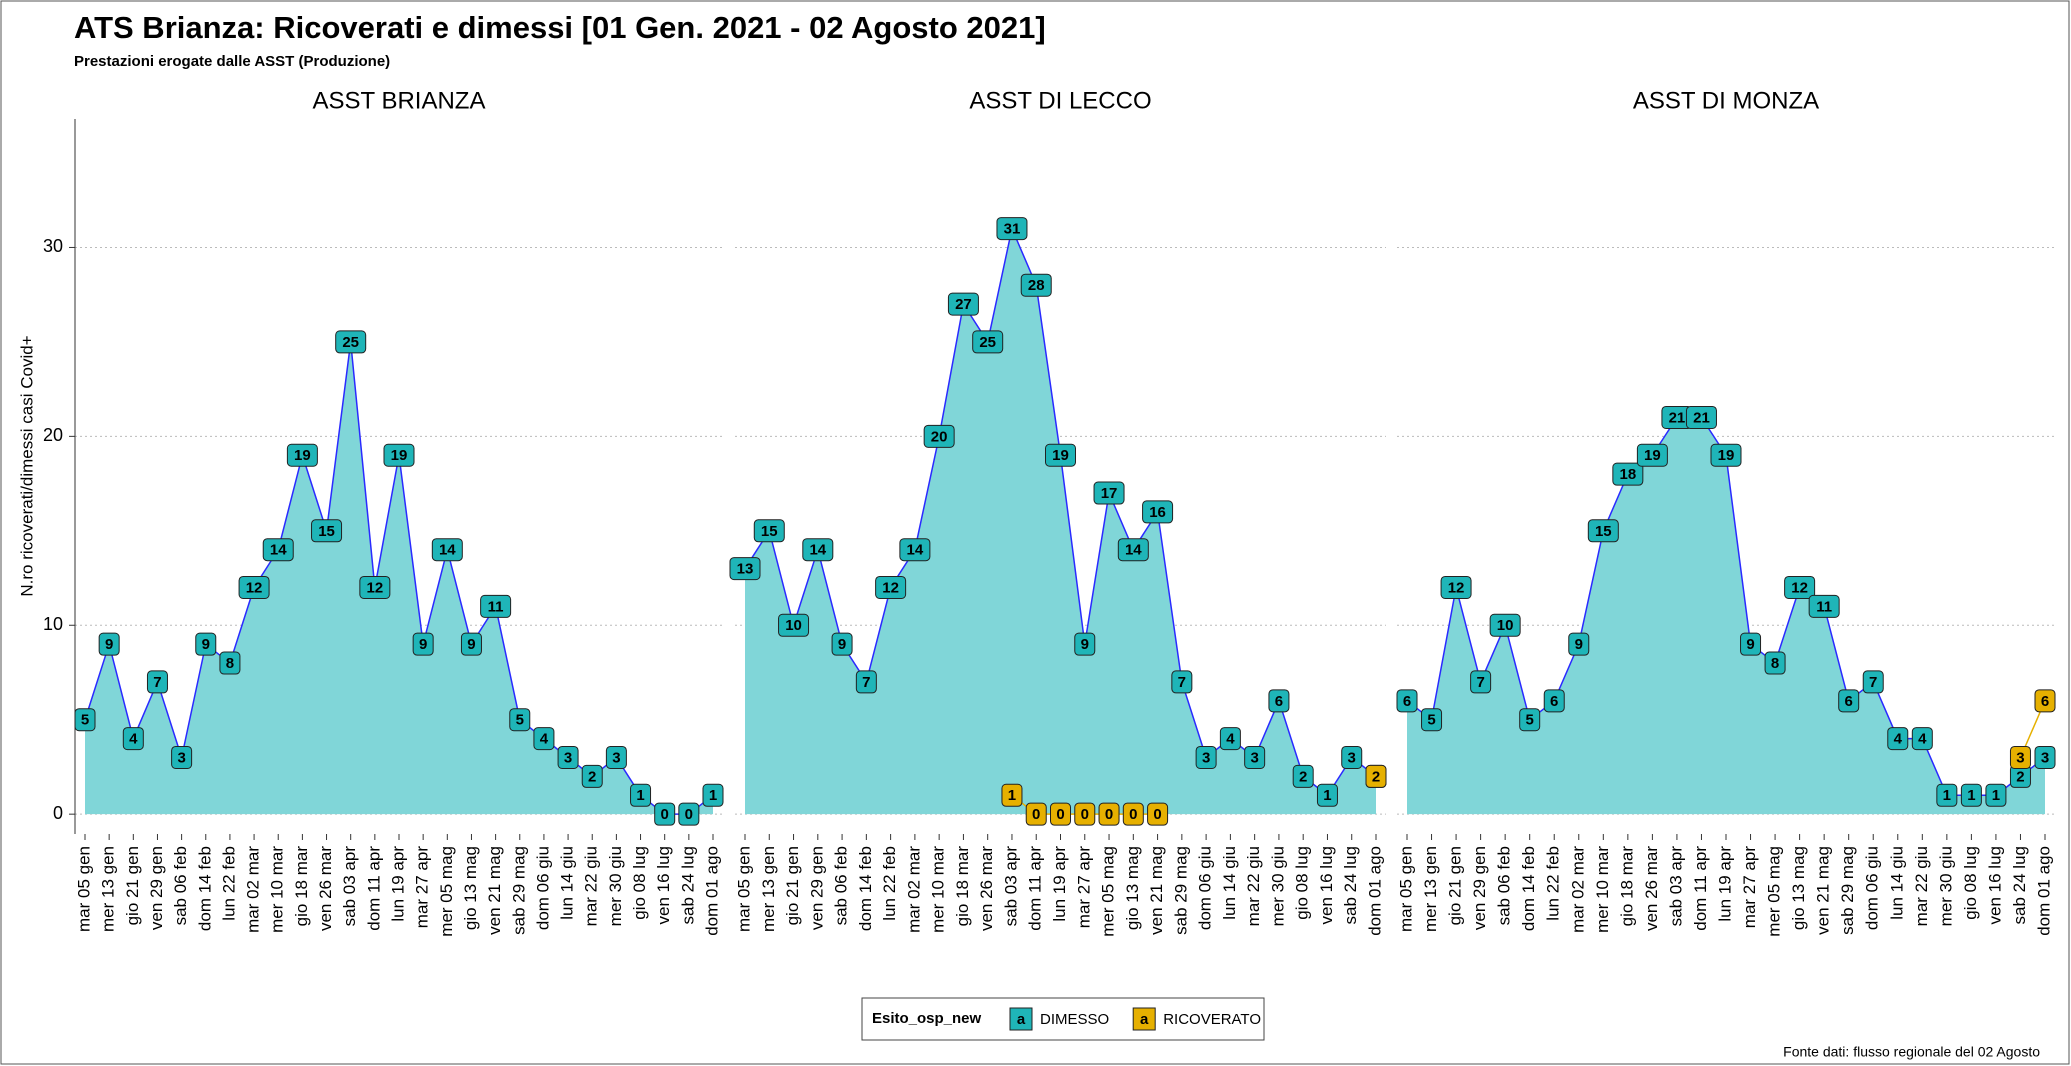  Describe the element at coordinates (769, 531) in the screenshot. I see `value-label: 15` at that location.